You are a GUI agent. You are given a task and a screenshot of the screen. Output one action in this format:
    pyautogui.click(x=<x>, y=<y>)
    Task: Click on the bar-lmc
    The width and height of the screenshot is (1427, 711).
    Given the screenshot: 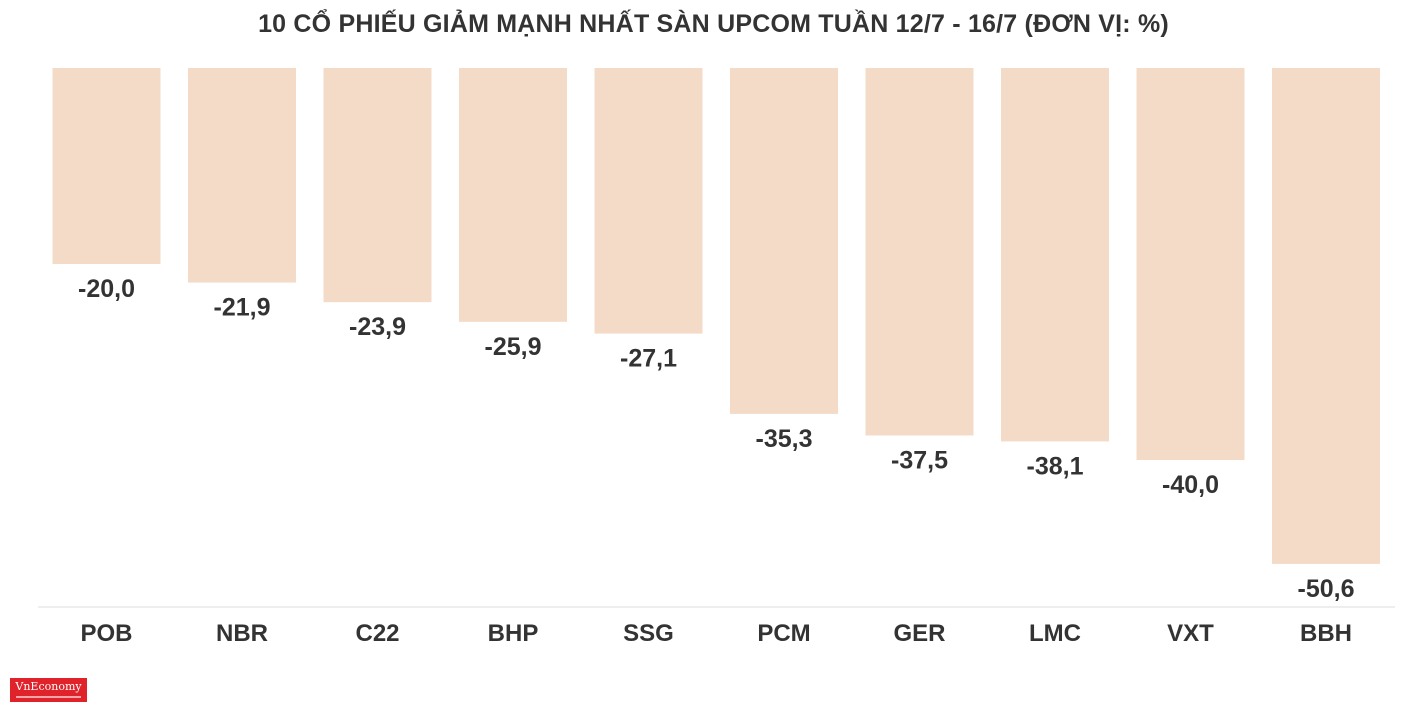 What is the action you would take?
    pyautogui.click(x=1055, y=255)
    